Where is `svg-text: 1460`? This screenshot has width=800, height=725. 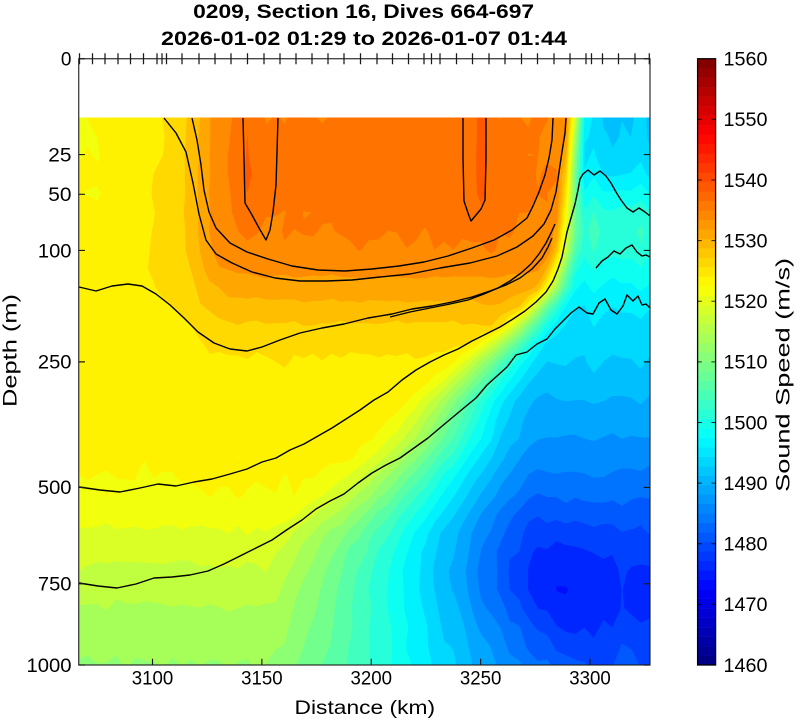 svg-text: 1460 is located at coordinates (746, 666).